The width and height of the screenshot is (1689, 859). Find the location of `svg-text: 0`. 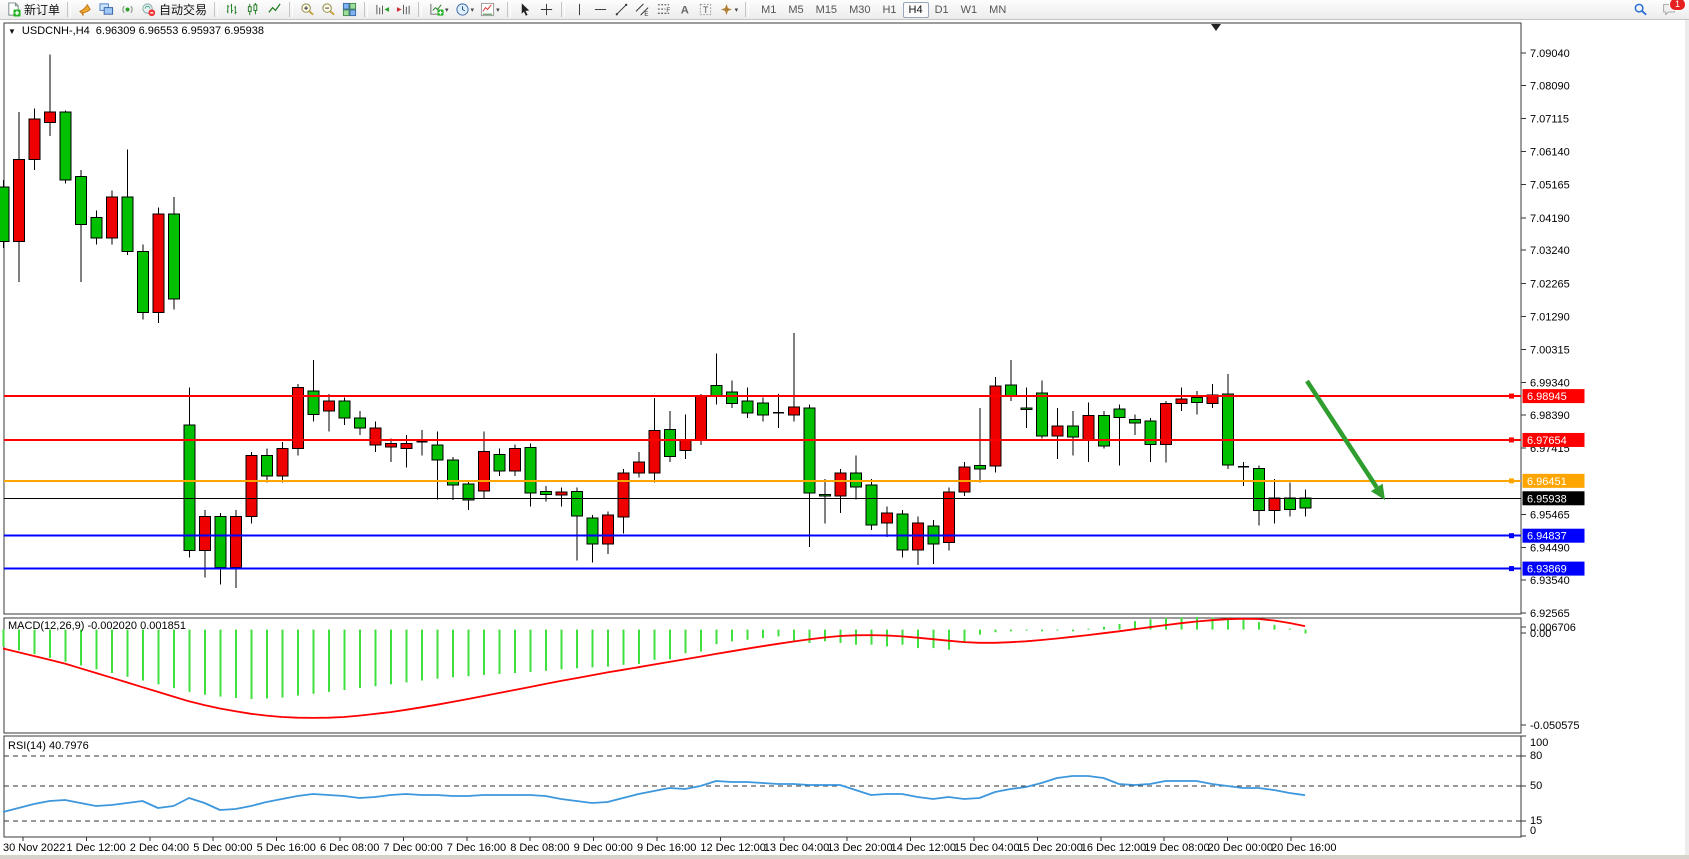

svg-text: 0 is located at coordinates (1533, 831).